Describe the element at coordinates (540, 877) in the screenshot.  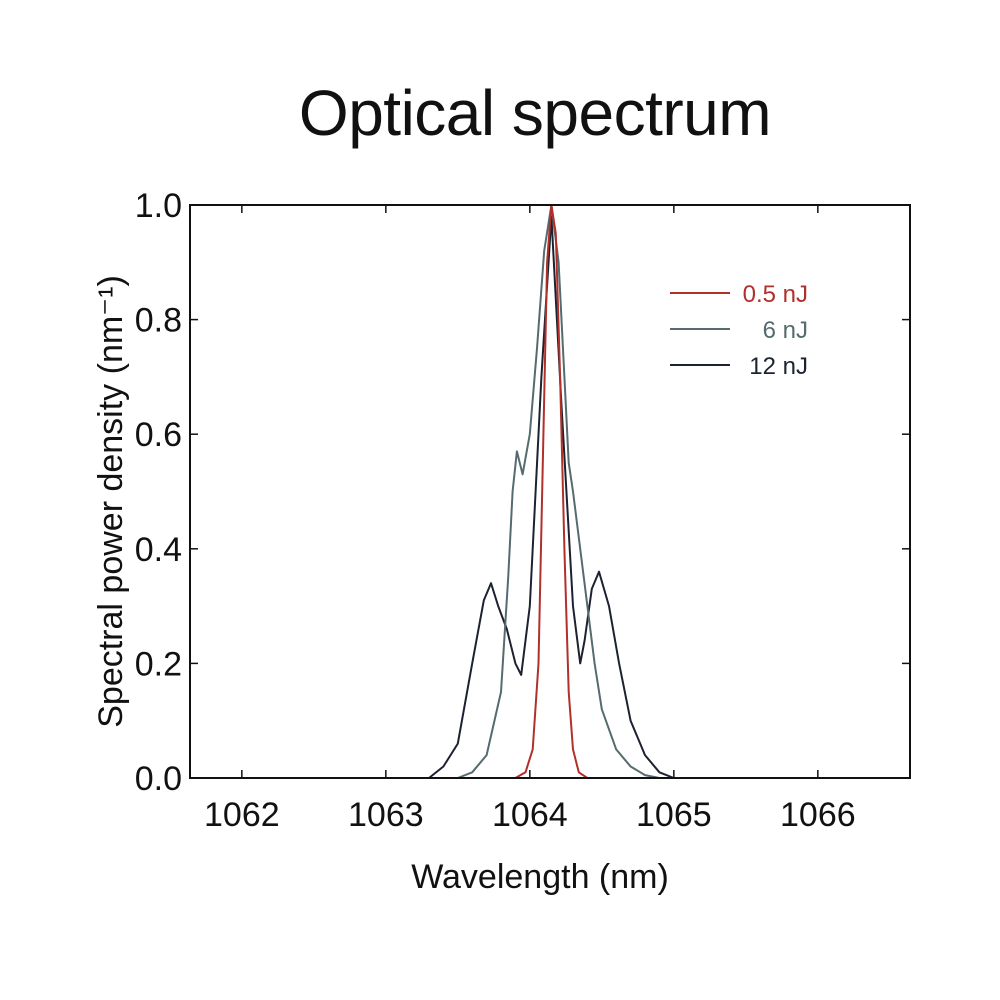
I see `x-axis-label: Wavelength (nm)` at that location.